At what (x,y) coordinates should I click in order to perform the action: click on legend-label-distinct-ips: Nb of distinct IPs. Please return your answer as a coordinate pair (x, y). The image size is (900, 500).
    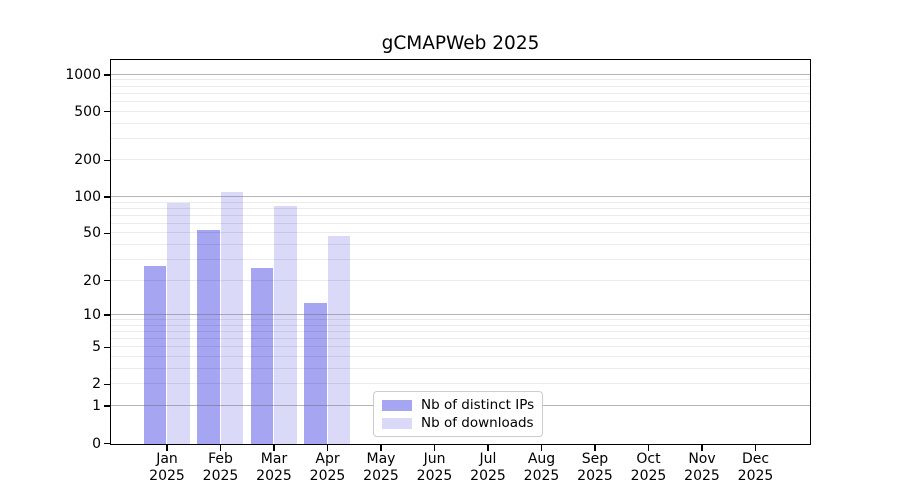
    Looking at the image, I should click on (478, 404).